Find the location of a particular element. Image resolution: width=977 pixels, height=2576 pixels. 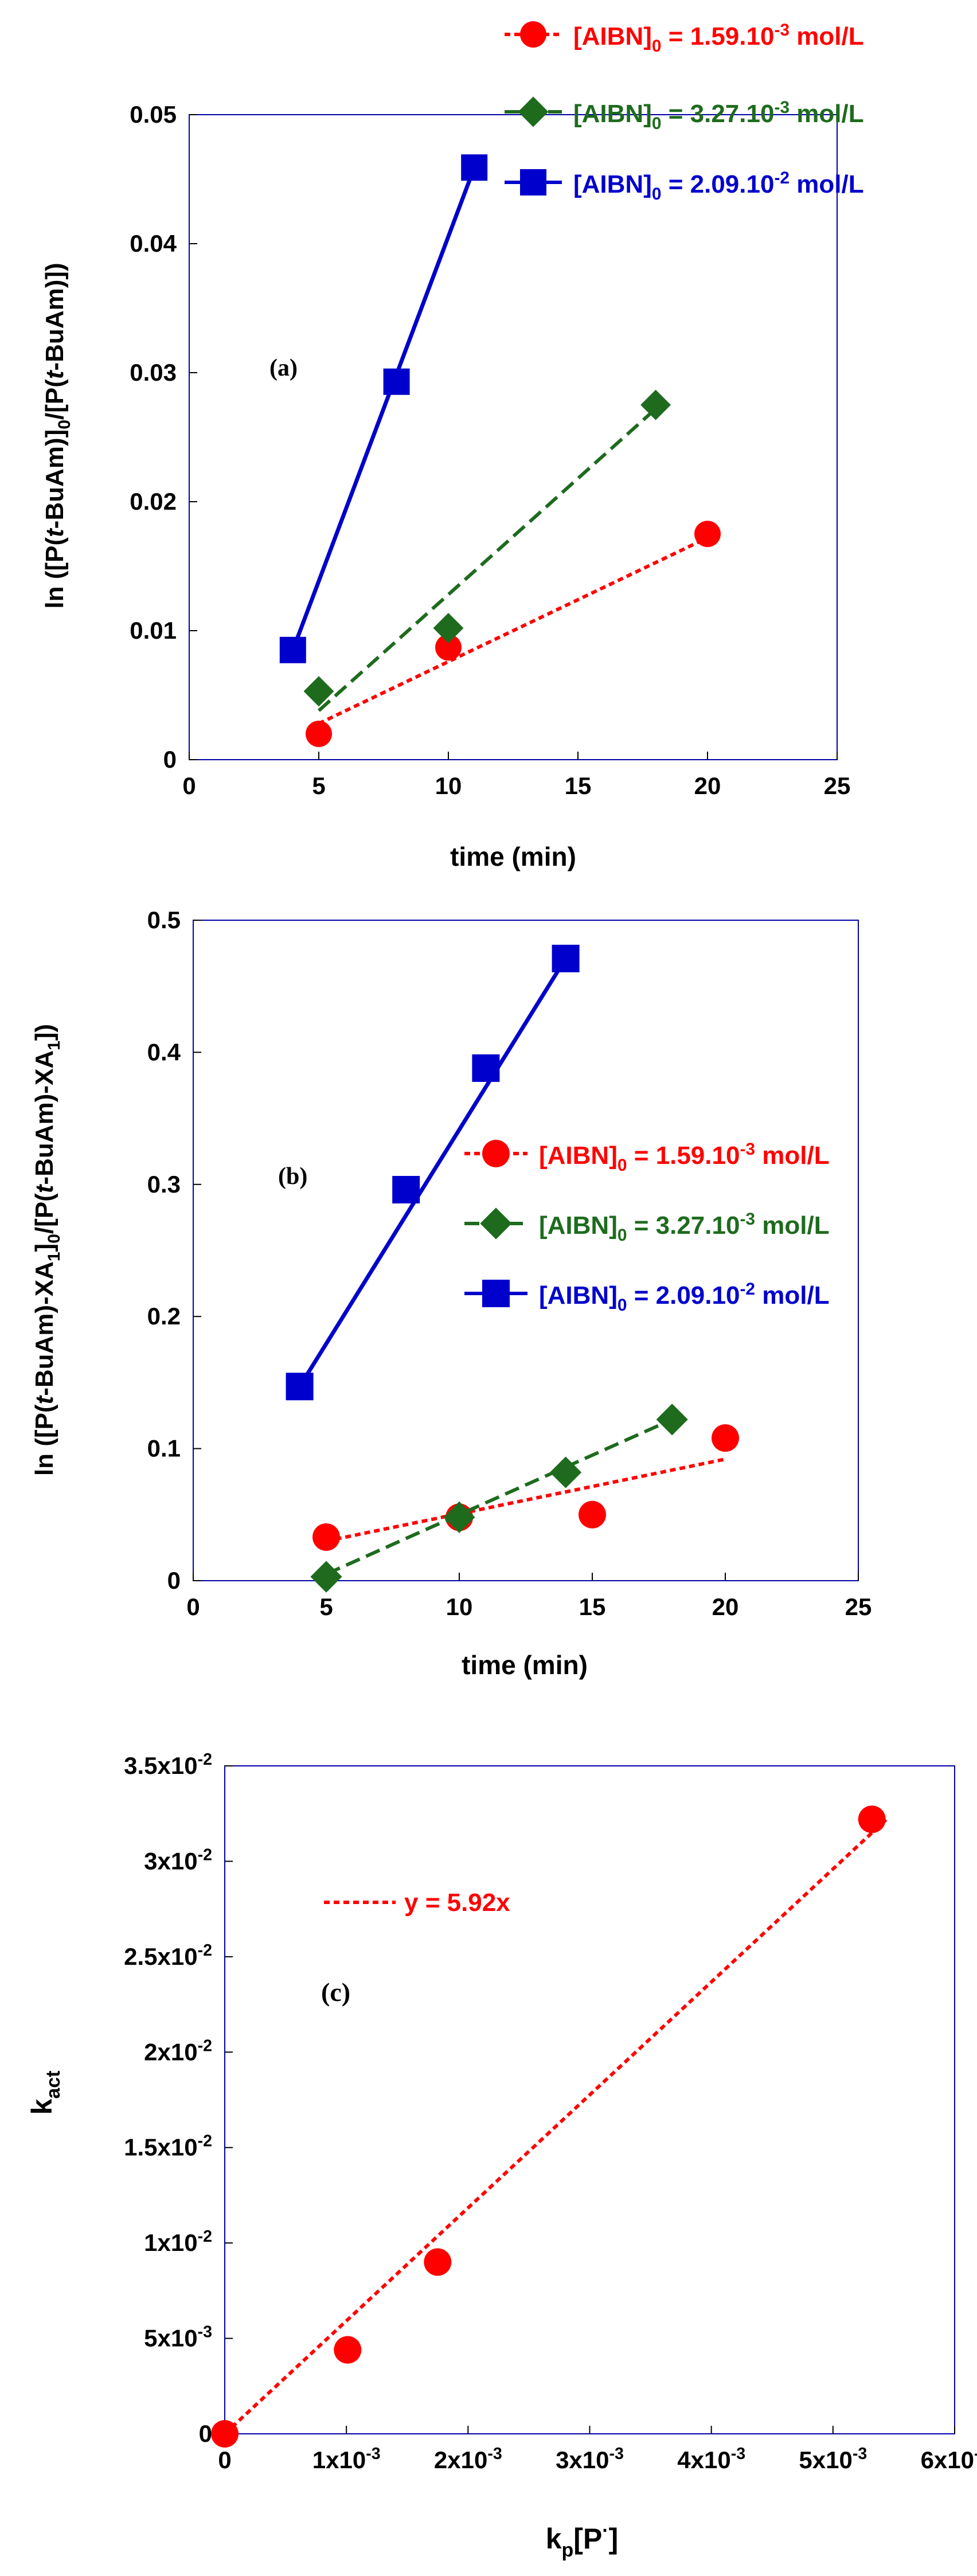

x-tick-label-b: 10 is located at coordinates (459, 1606).